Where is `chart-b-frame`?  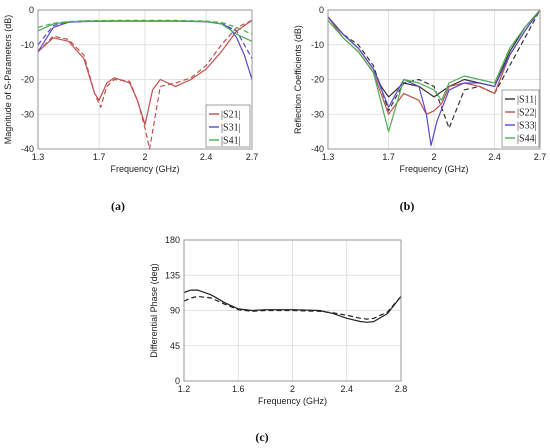
chart-b-frame is located at coordinates (434, 79).